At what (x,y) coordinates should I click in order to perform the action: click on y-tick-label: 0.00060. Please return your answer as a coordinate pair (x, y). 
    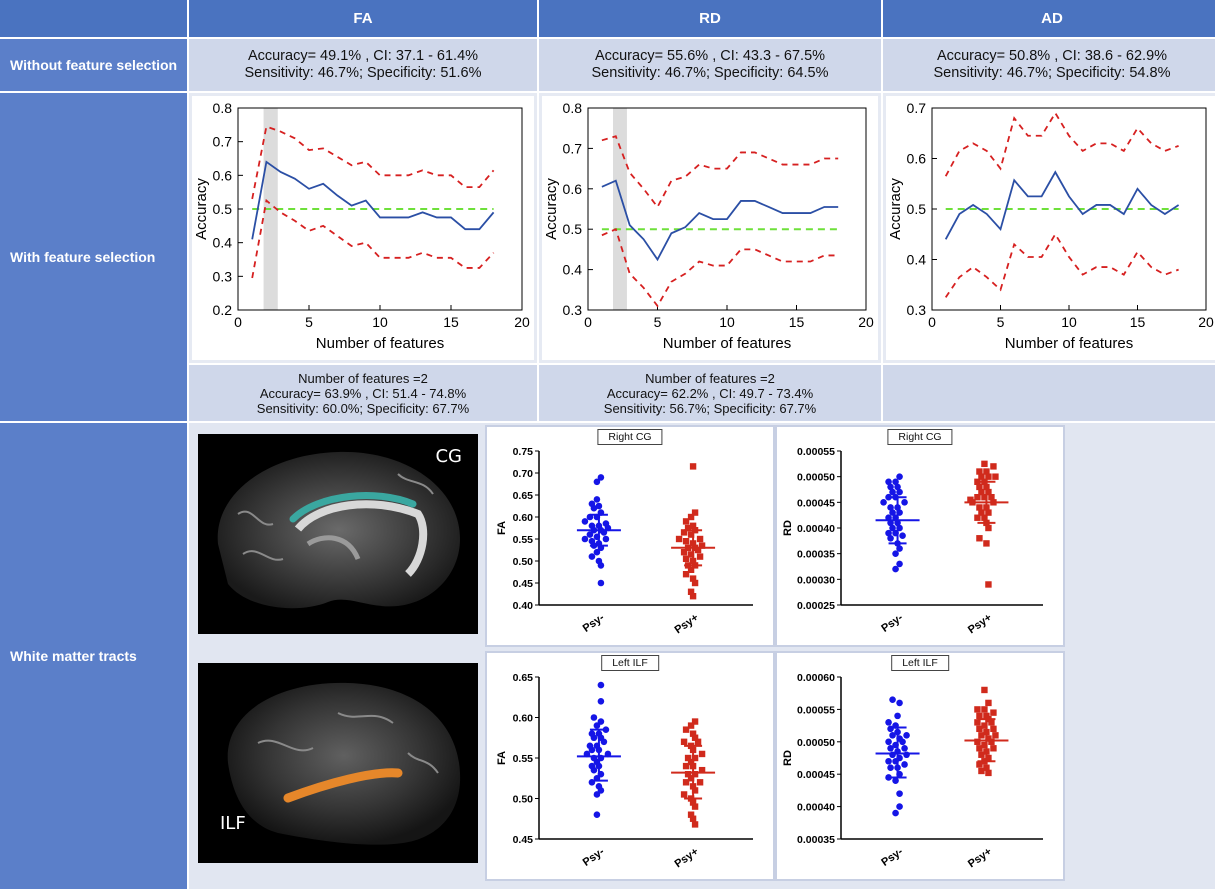
    Looking at the image, I should click on (816, 678).